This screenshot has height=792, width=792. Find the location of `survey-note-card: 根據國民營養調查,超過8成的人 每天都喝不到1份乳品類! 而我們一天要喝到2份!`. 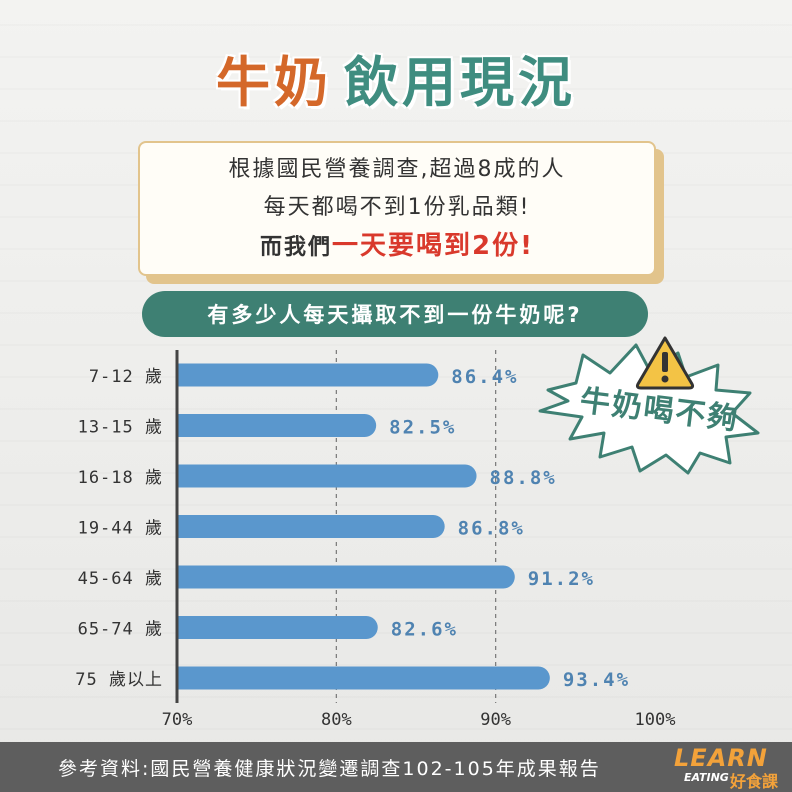

survey-note-card: 根據國民營養調查,超過8成的人 每天都喝不到1份乳品類! 而我們一天要喝到2份! is located at coordinates (397, 208).